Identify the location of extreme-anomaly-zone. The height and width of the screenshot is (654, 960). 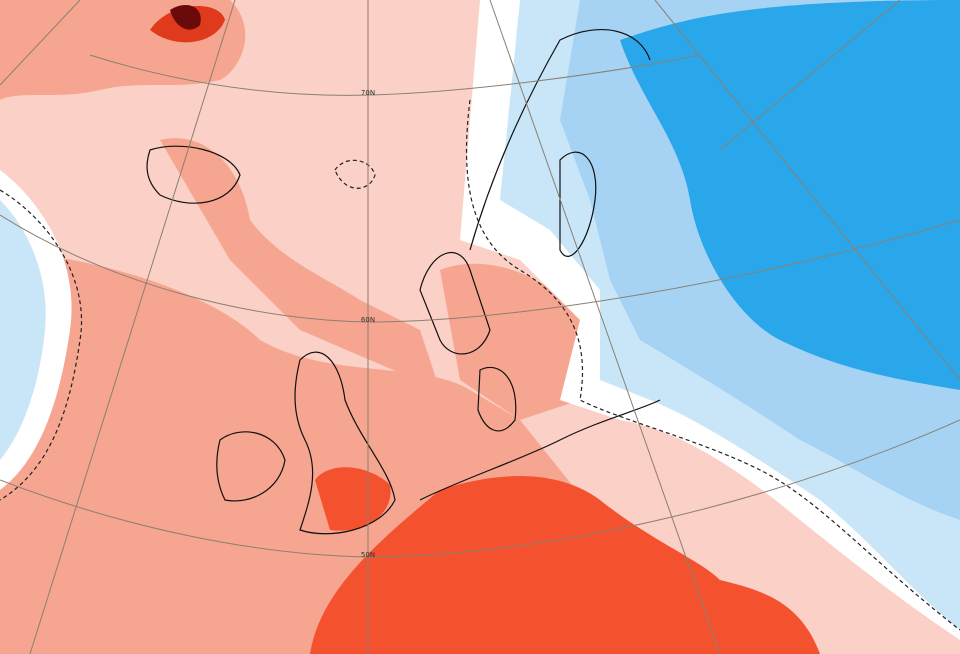
(185, 17).